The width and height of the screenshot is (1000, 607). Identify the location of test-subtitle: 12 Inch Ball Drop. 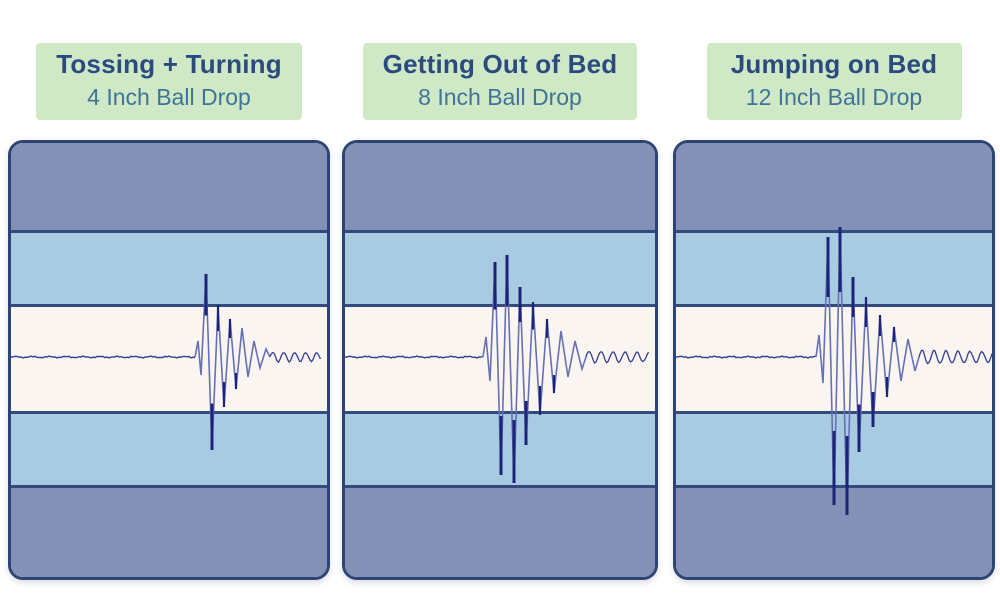
(834, 97).